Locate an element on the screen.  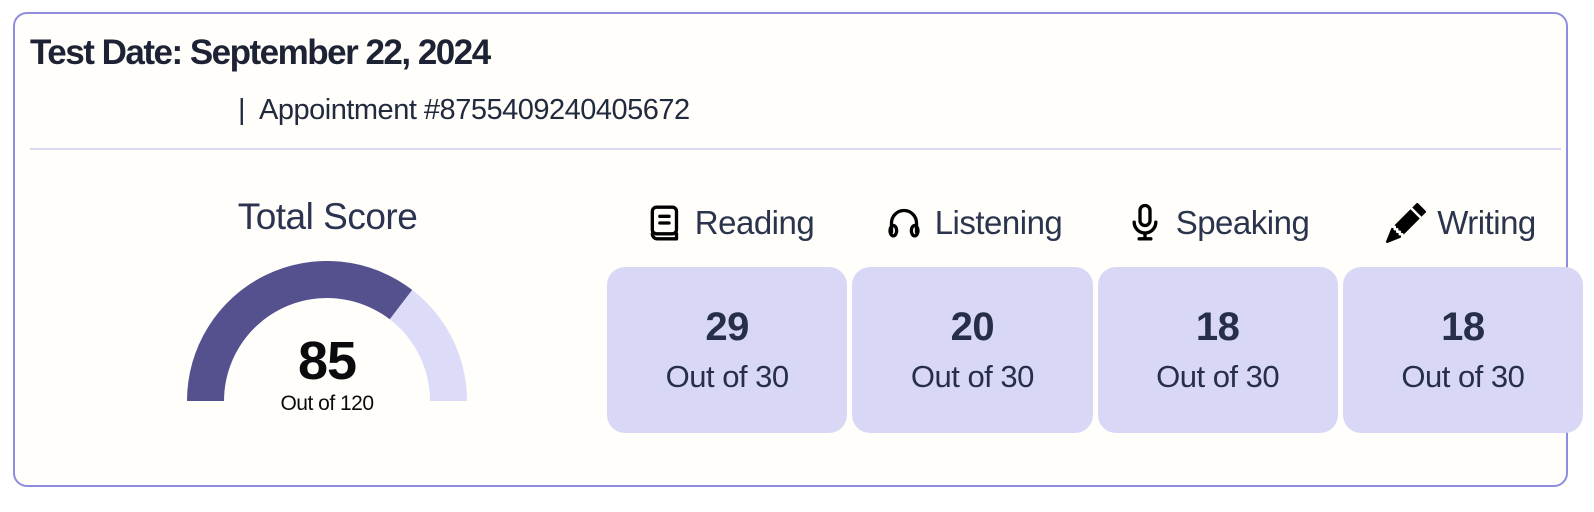
score-card-writing: 18 Out of 30 is located at coordinates (1462, 350).